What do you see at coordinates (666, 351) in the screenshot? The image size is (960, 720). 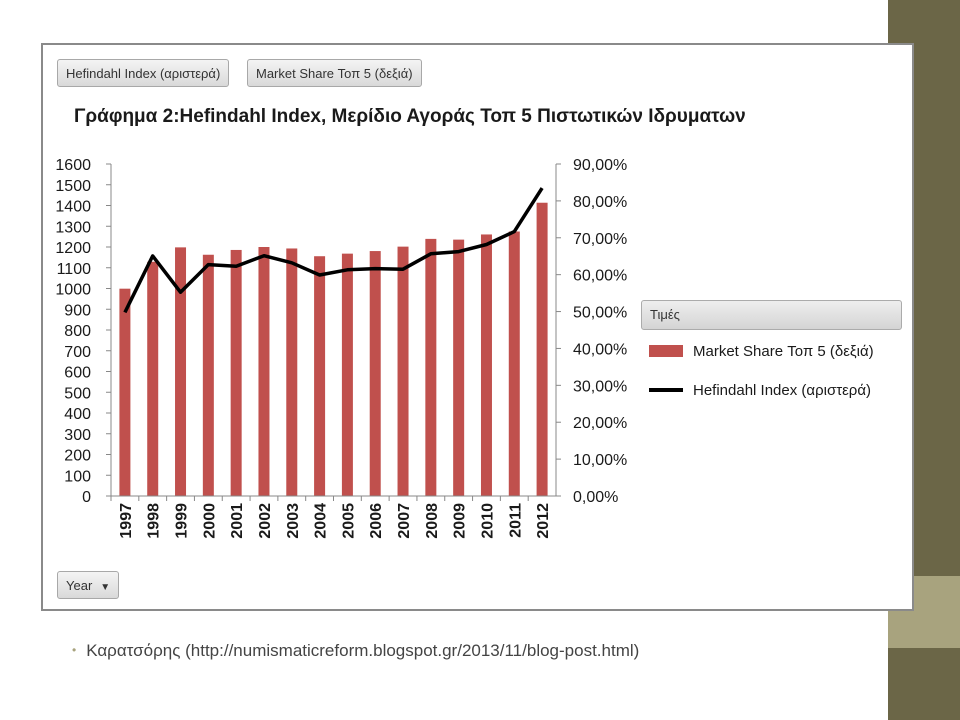 I see `legend-bar-swatch` at bounding box center [666, 351].